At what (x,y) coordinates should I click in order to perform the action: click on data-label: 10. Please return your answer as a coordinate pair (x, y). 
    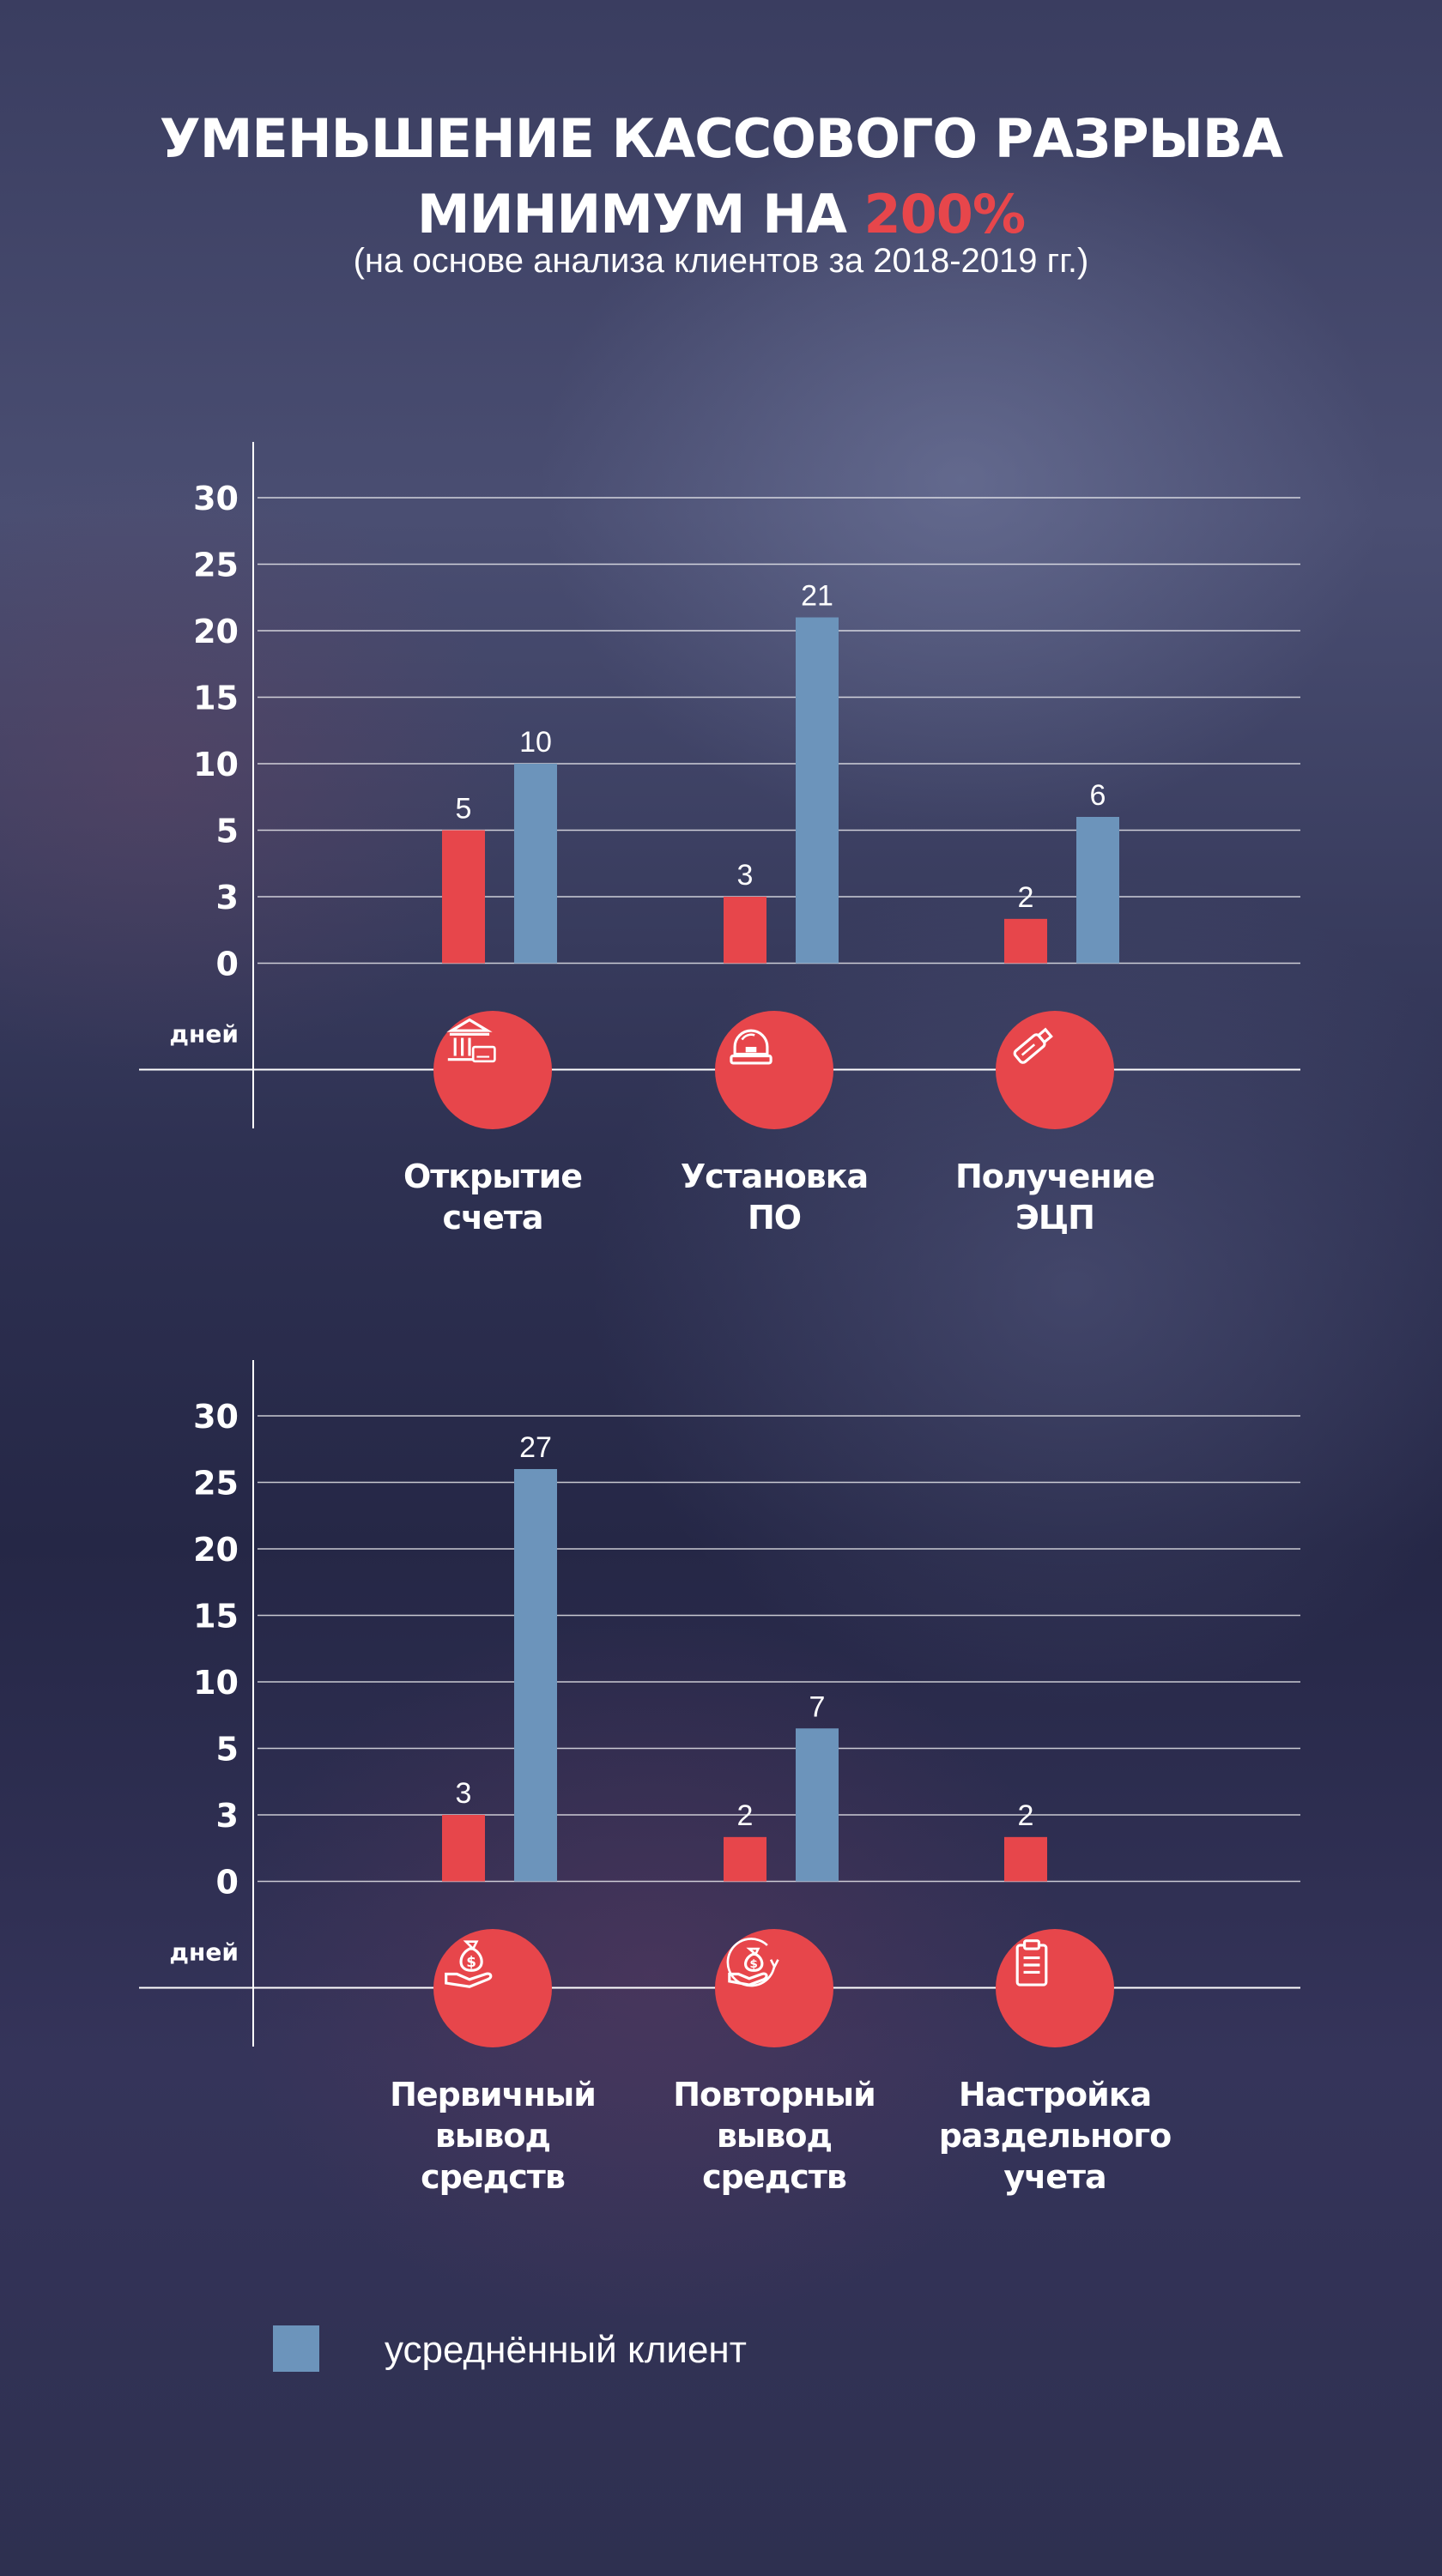
    Looking at the image, I should click on (535, 742).